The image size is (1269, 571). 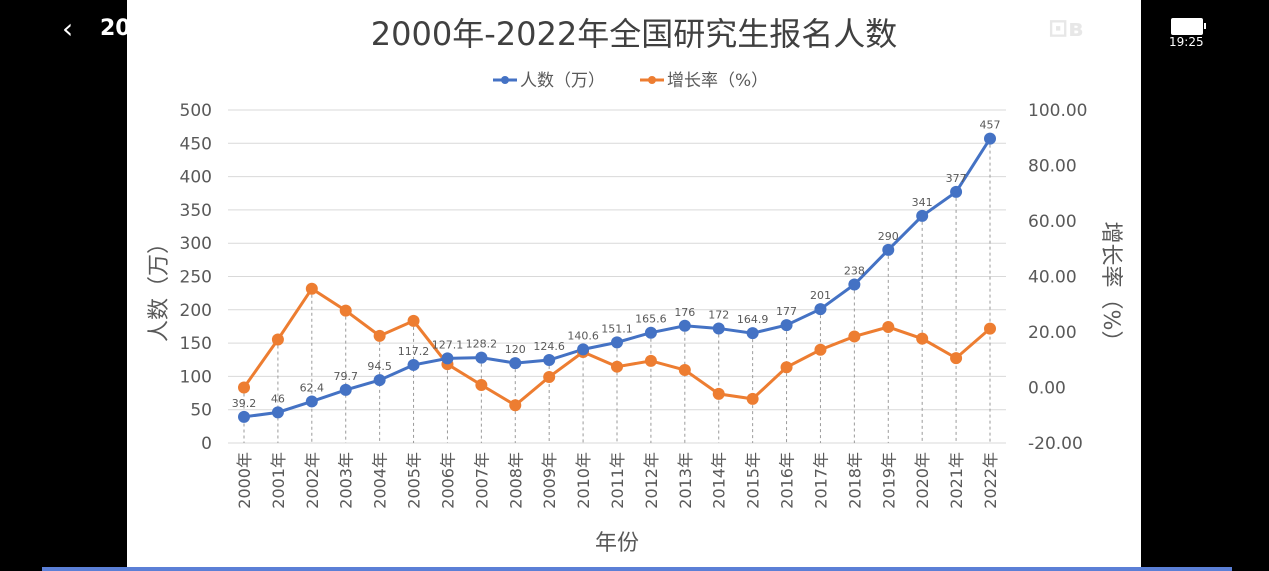 I want to click on x-tick-label: 2016年, so click(x=787, y=480).